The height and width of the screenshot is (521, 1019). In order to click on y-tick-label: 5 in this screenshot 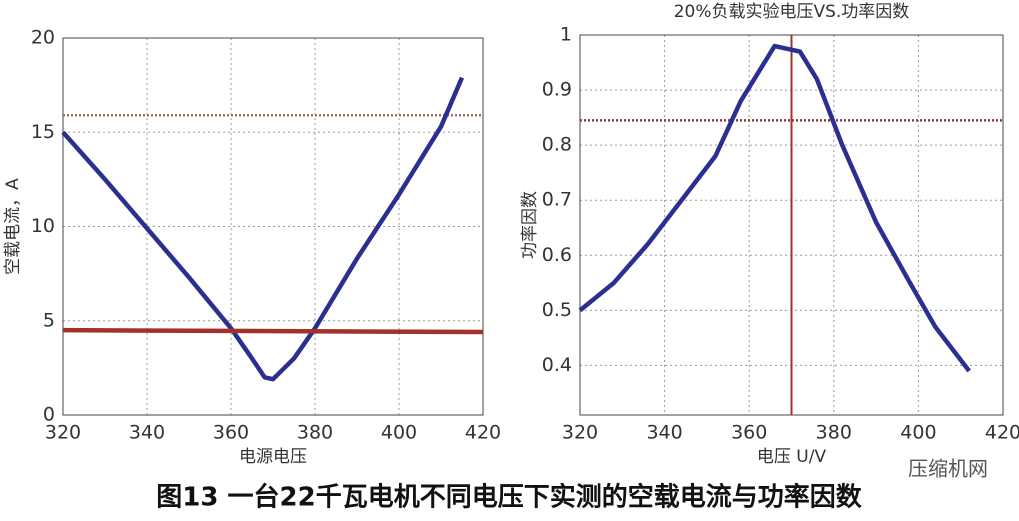, I will do `click(49, 320)`.